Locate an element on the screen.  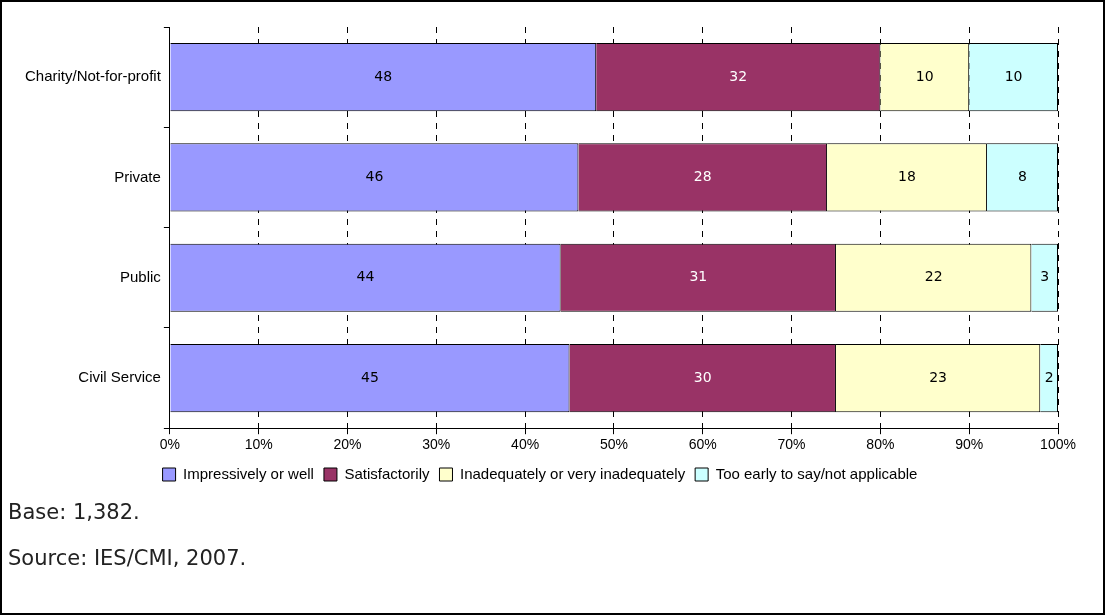
data-label: 3 is located at coordinates (1045, 276).